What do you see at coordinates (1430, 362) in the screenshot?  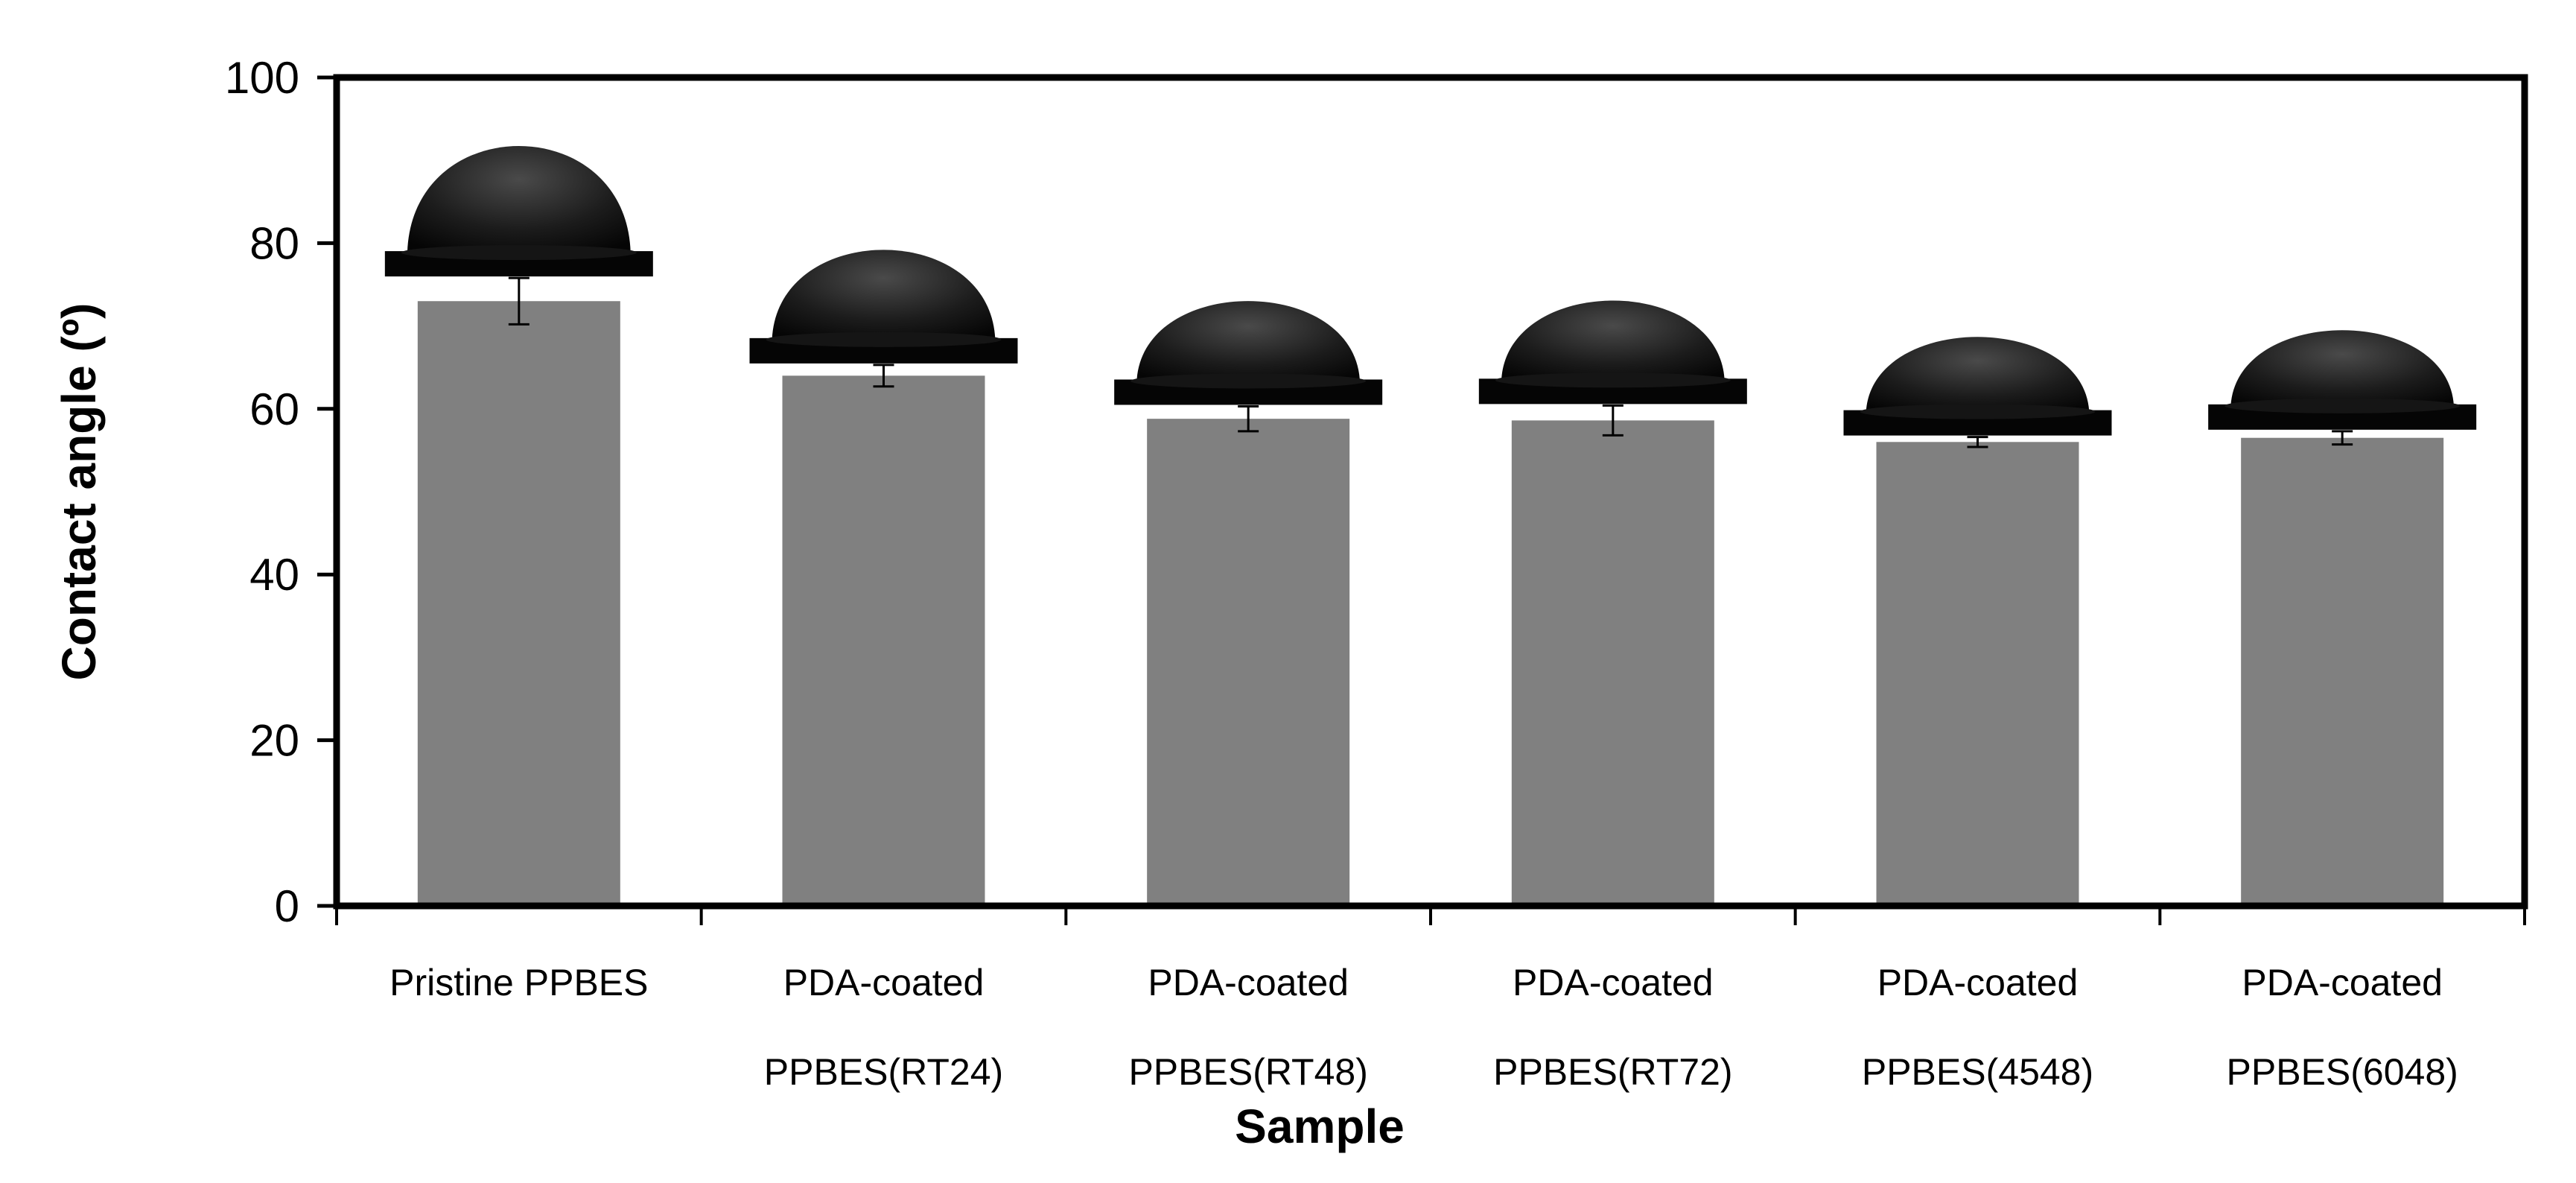 I see `error-bars` at bounding box center [1430, 362].